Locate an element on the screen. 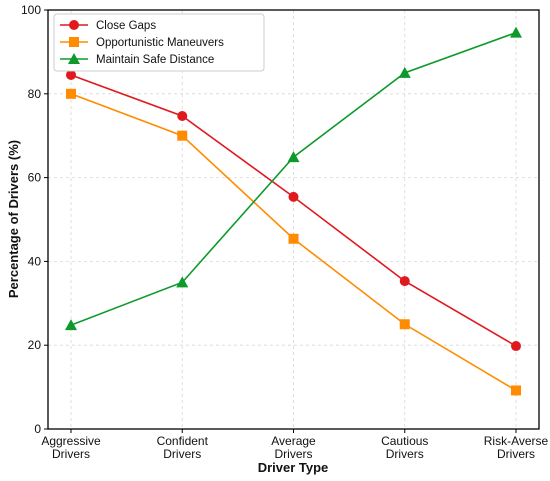 Image resolution: width=550 pixels, height=481 pixels. x-tick-label: Average Drivers is located at coordinates (293, 447).